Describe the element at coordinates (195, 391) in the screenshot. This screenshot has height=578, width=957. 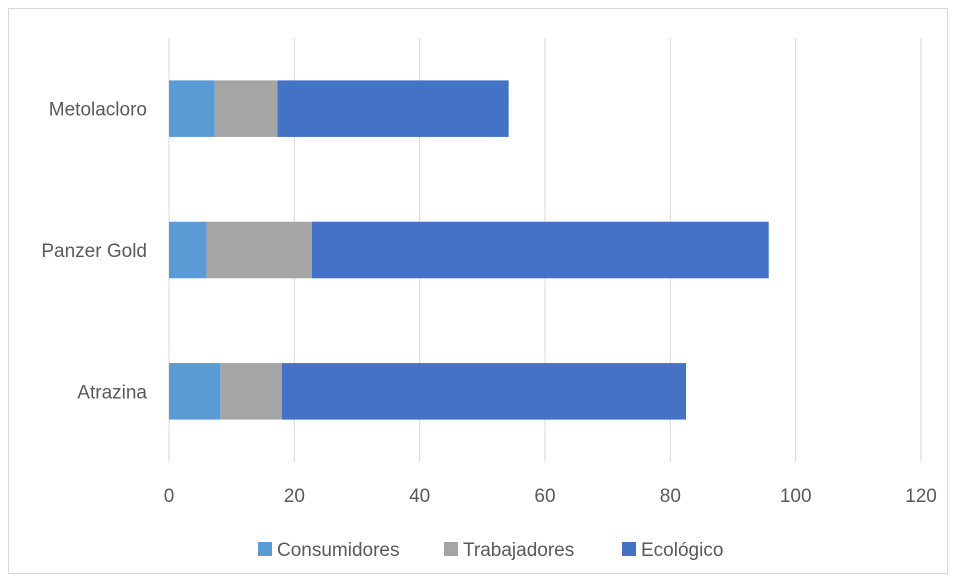
I see `bar-atrazina-consumidores` at that location.